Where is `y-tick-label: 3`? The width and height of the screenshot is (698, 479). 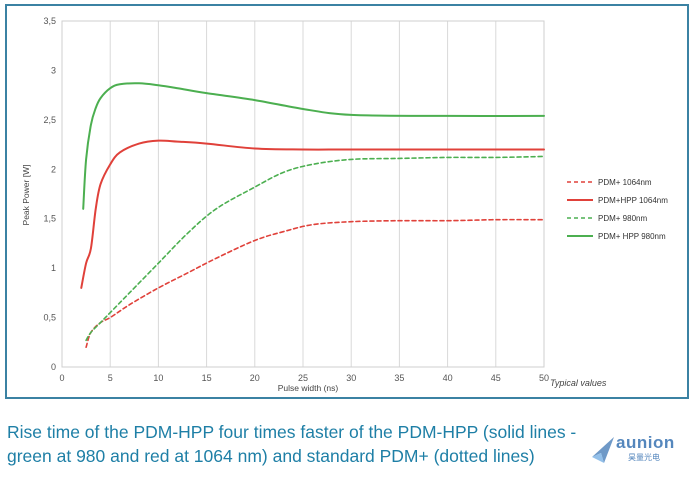 y-tick-label: 3 is located at coordinates (53, 70).